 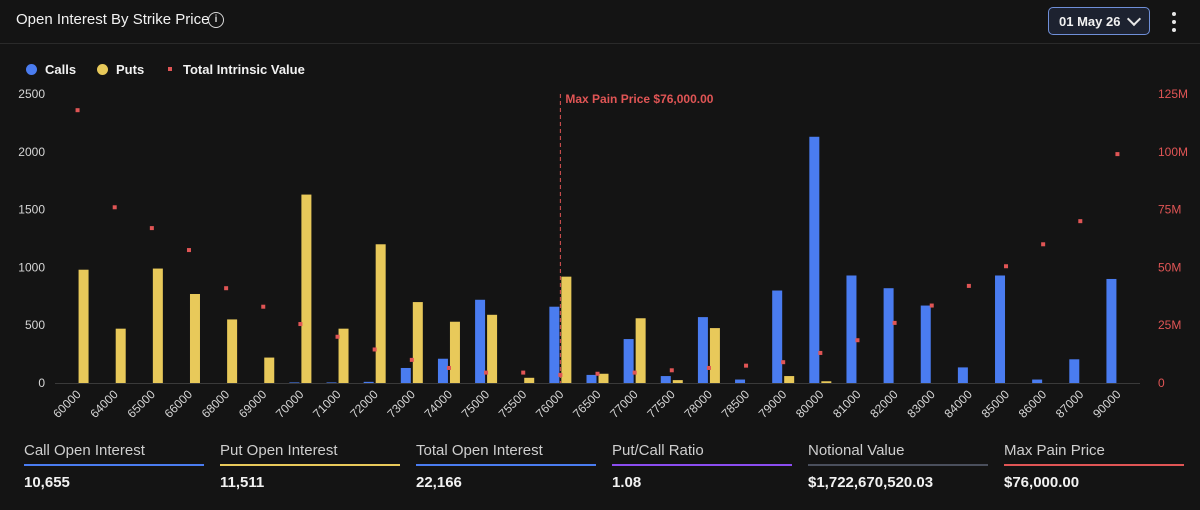 I want to click on x-tick-label: 87000, so click(x=1070, y=404).